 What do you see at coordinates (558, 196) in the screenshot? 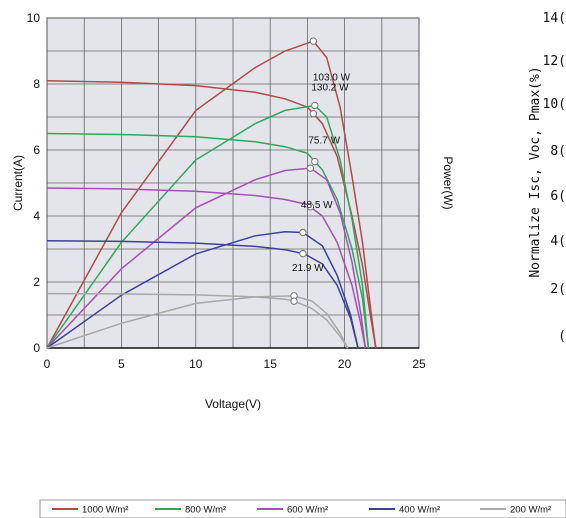
I see `right-chart-y-tick-label: 6(` at bounding box center [558, 196].